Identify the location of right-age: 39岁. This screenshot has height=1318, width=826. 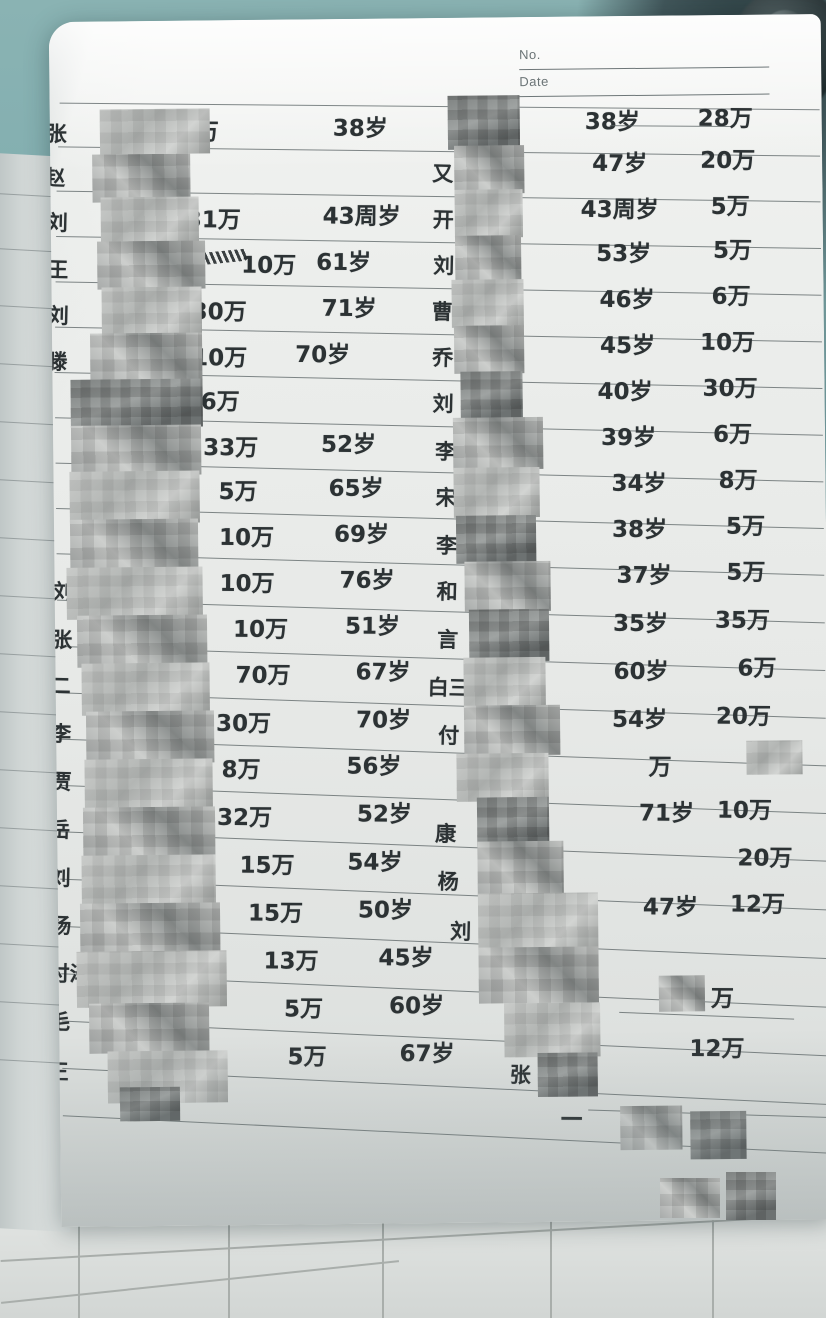
(628, 438).